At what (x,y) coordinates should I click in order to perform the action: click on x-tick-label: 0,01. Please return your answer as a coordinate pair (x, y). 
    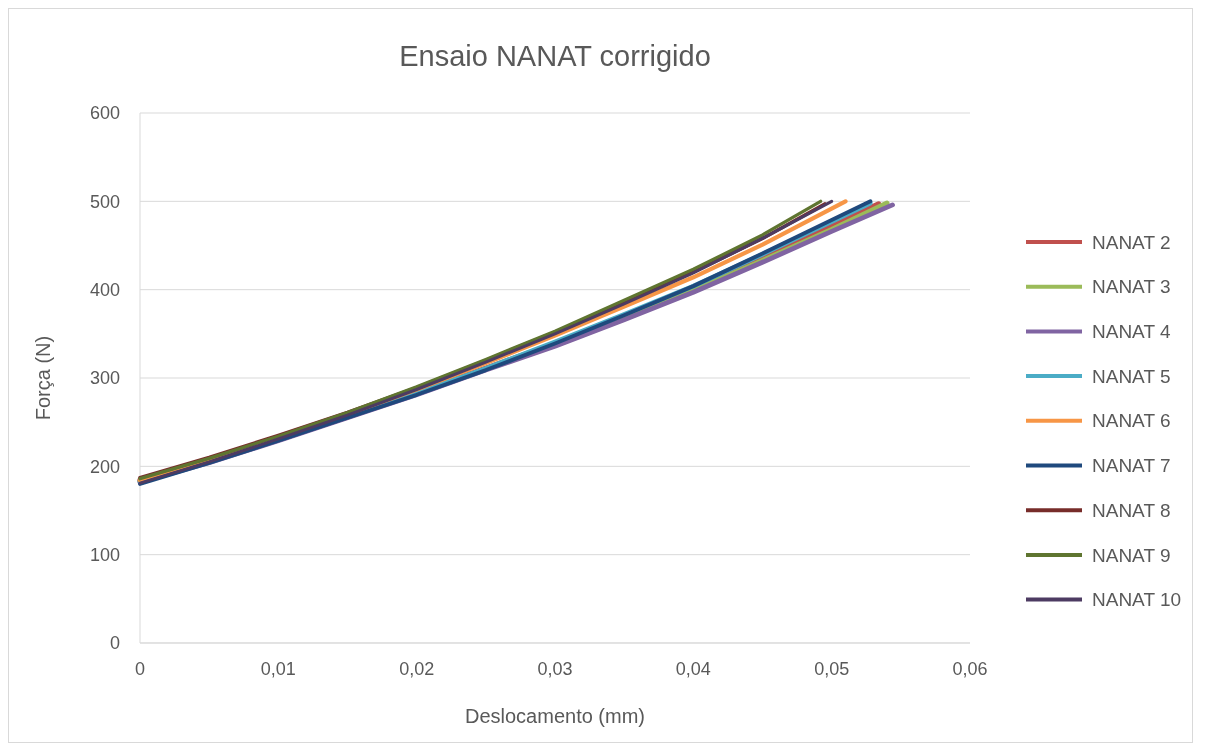
    Looking at the image, I should click on (278, 669).